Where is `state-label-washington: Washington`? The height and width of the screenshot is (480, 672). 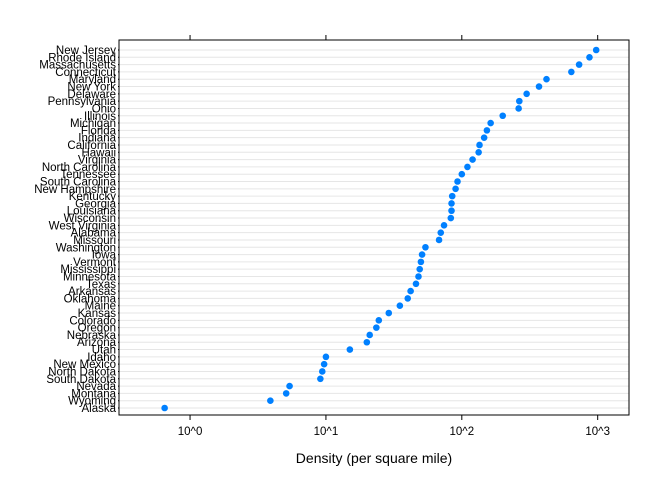
state-label-washington: Washington is located at coordinates (86, 248).